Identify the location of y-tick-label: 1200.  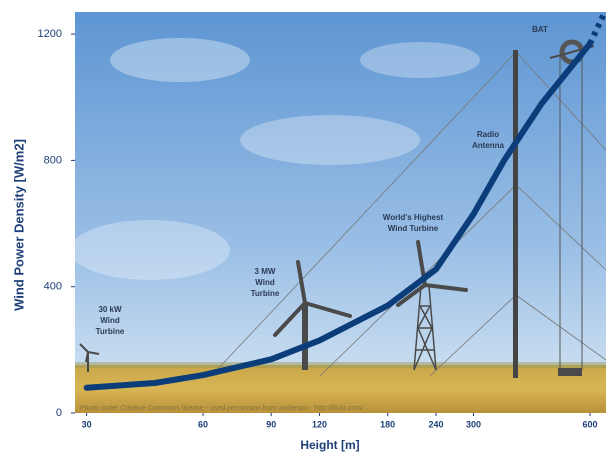
(50, 34).